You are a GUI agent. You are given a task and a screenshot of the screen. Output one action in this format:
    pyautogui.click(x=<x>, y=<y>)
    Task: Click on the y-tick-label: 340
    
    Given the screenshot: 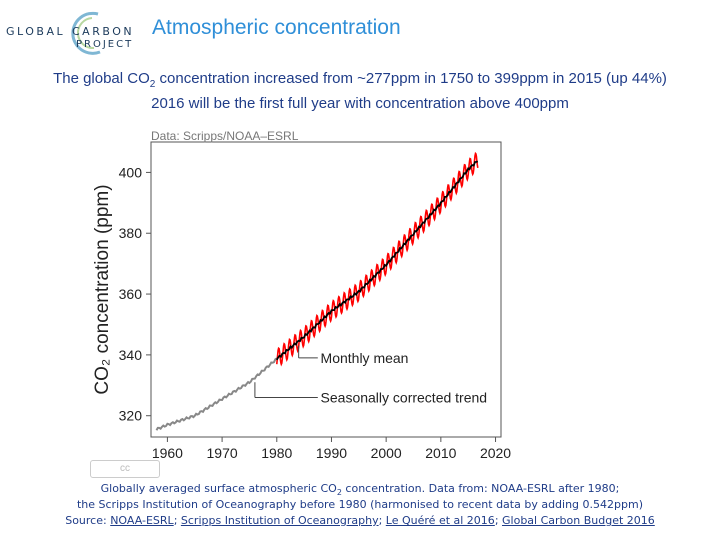 What is the action you would take?
    pyautogui.click(x=131, y=355)
    